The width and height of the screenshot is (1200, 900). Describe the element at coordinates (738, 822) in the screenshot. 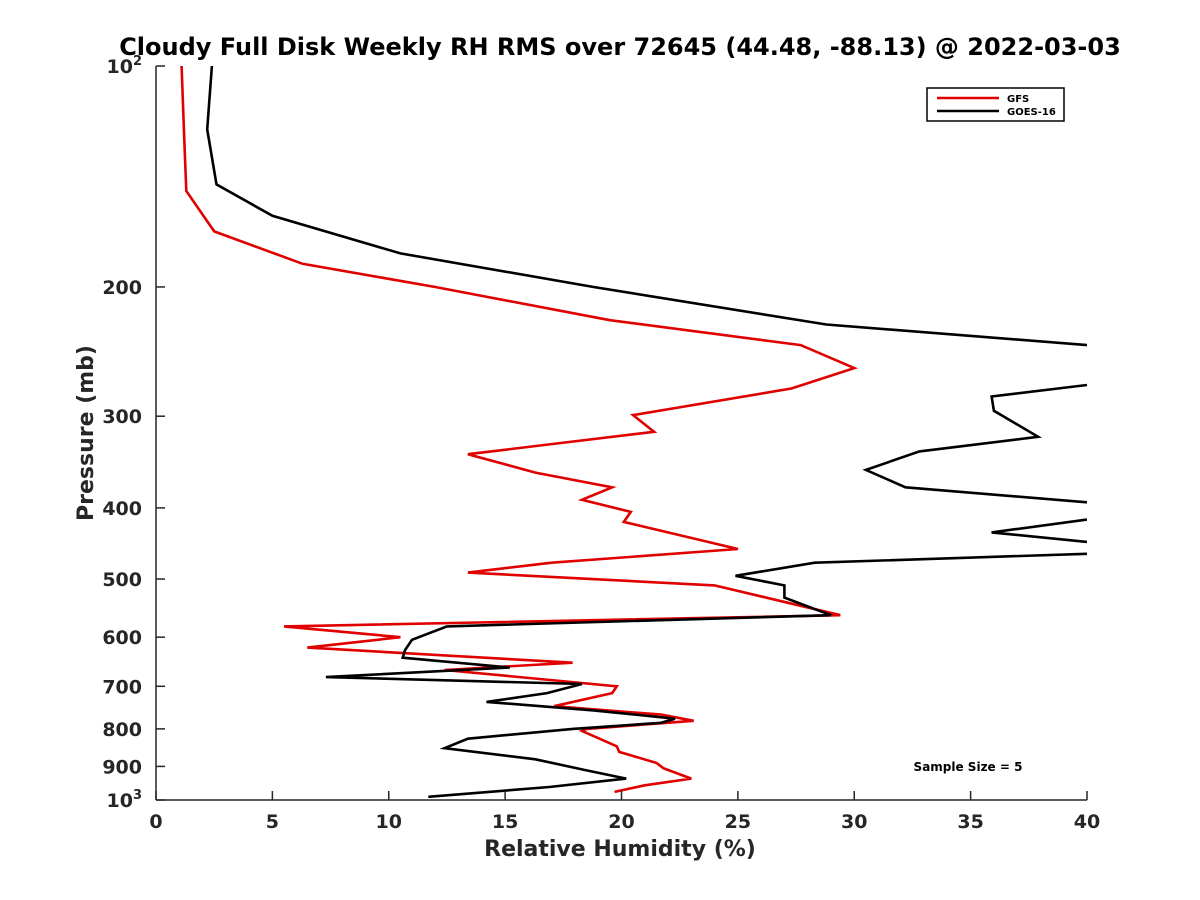

I see `x-tick-label: 25` at that location.